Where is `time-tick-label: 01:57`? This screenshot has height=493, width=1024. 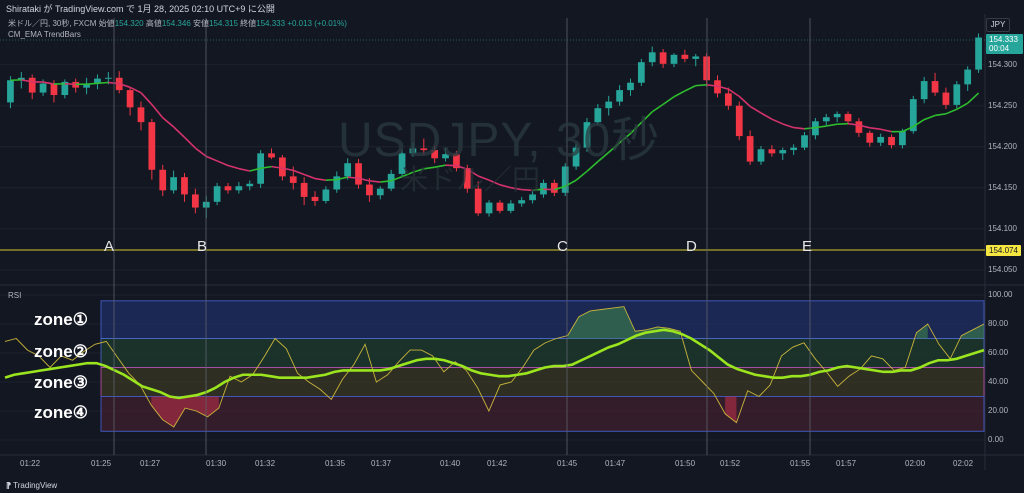
time-tick-label: 01:57 is located at coordinates (846, 463).